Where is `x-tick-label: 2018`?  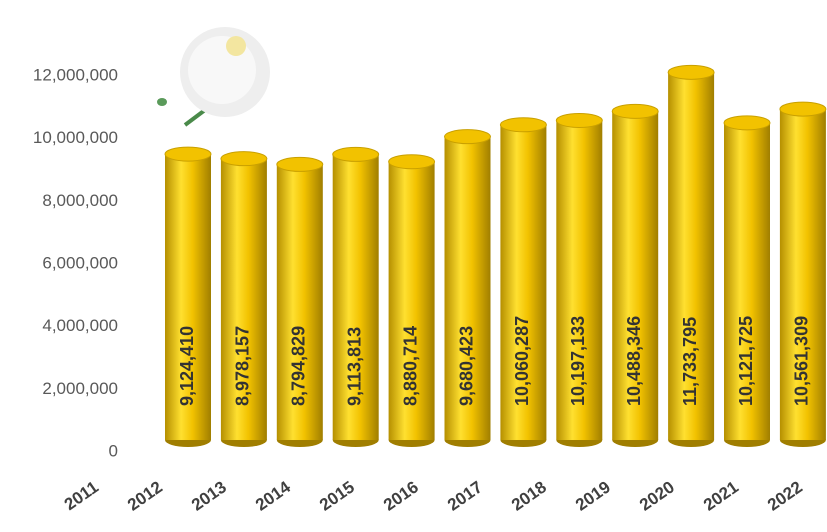
x-tick-label: 2018 is located at coordinates (529, 495).